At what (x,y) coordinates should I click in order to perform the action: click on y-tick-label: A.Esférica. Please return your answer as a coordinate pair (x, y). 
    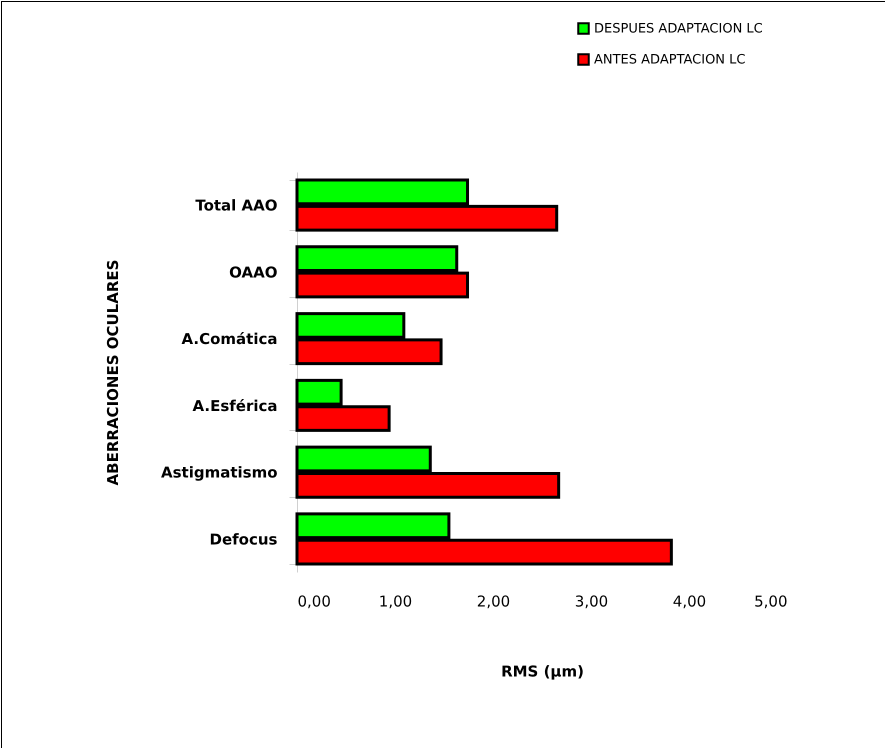
    Looking at the image, I should click on (235, 405).